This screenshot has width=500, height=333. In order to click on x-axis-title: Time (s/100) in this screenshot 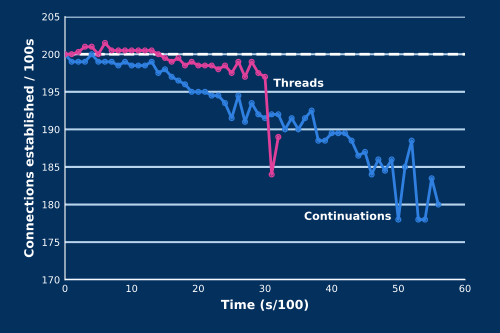, I will do `click(264, 305)`.